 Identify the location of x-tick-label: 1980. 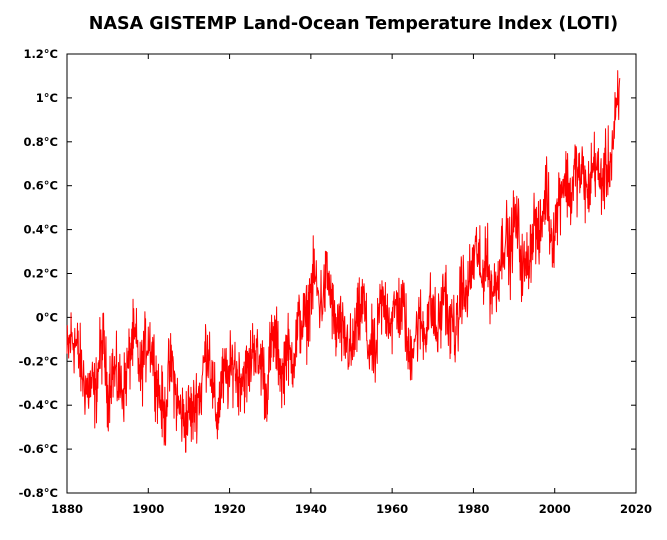
(473, 509).